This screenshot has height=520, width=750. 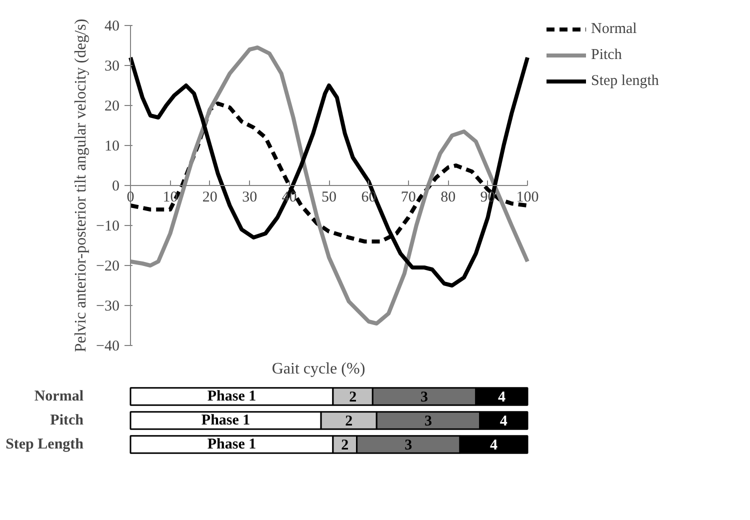 What do you see at coordinates (606, 55) in the screenshot?
I see `legend-label: Pitch` at bounding box center [606, 55].